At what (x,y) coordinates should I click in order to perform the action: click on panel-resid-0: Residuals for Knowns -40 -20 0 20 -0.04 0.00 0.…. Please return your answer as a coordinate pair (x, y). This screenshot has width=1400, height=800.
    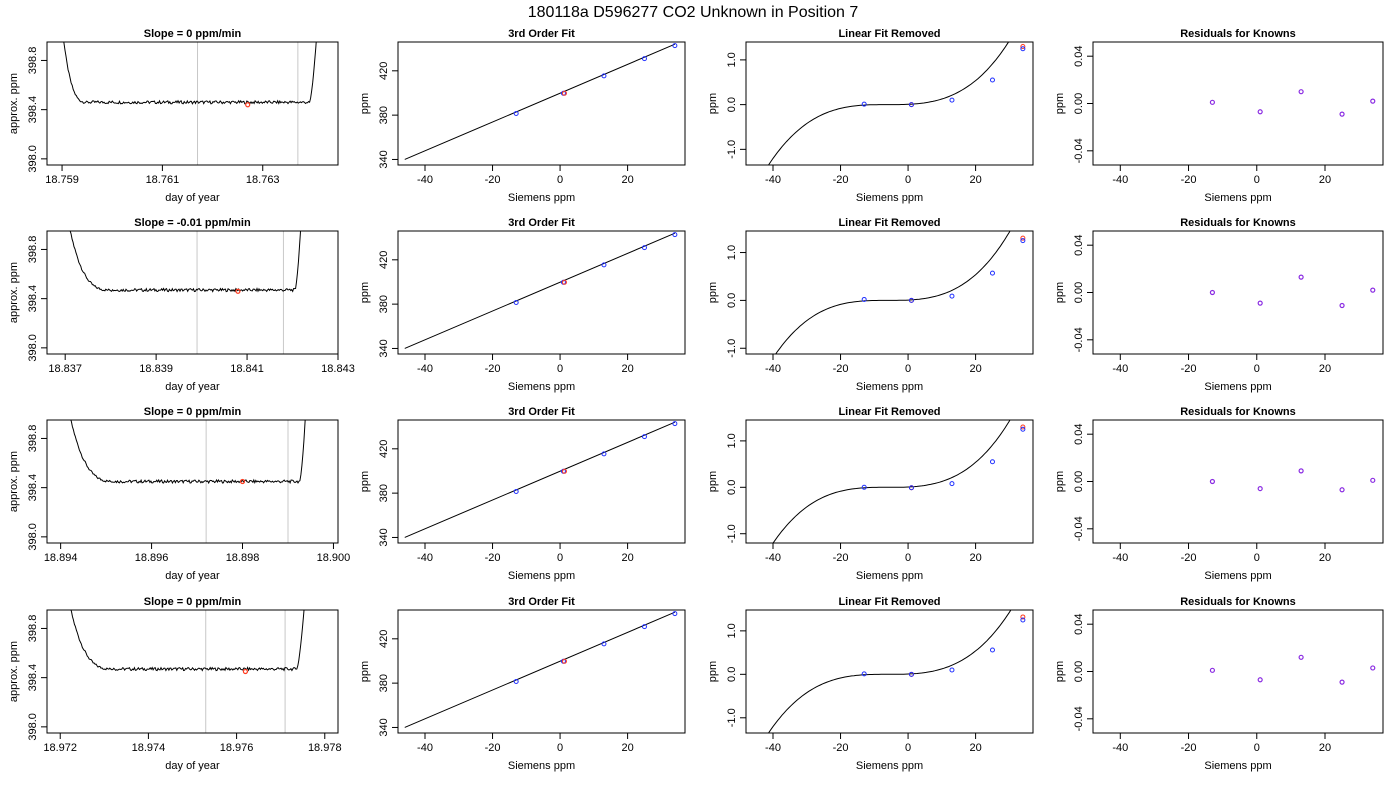
    Looking at the image, I should click on (1219, 116).